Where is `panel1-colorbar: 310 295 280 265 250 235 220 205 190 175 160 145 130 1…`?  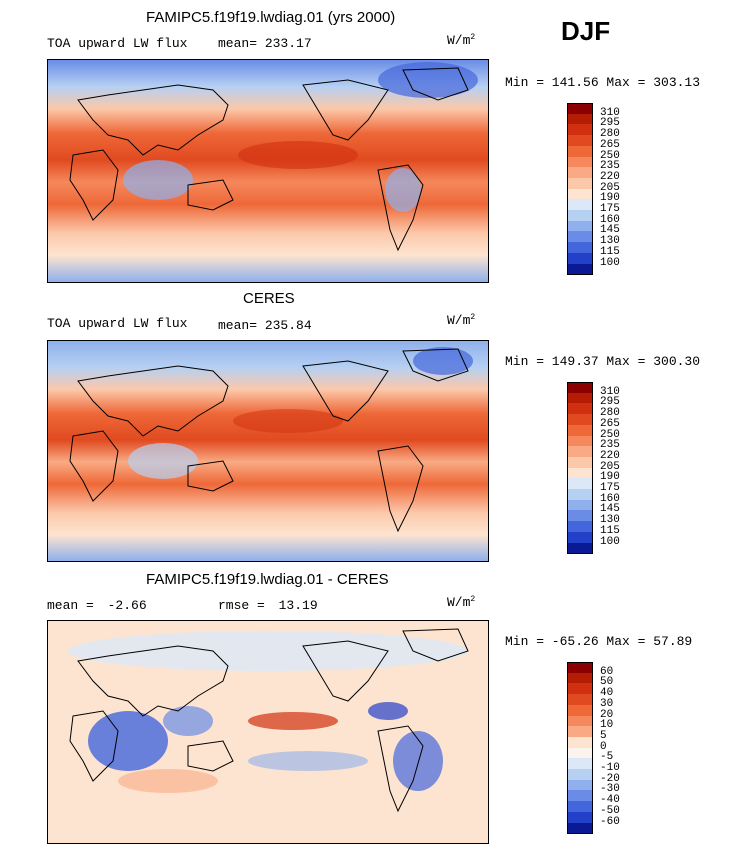 panel1-colorbar: 310 295 280 265 250 235 220 205 190 175 160 145 130 1… is located at coordinates (602, 189).